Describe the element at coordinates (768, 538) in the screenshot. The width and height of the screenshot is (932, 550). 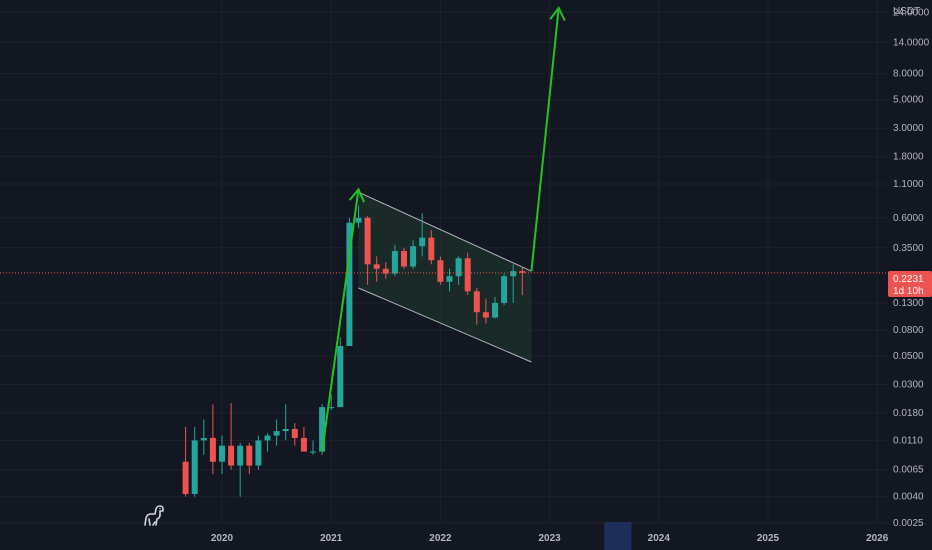
I see `x-tick-label: 2025` at that location.